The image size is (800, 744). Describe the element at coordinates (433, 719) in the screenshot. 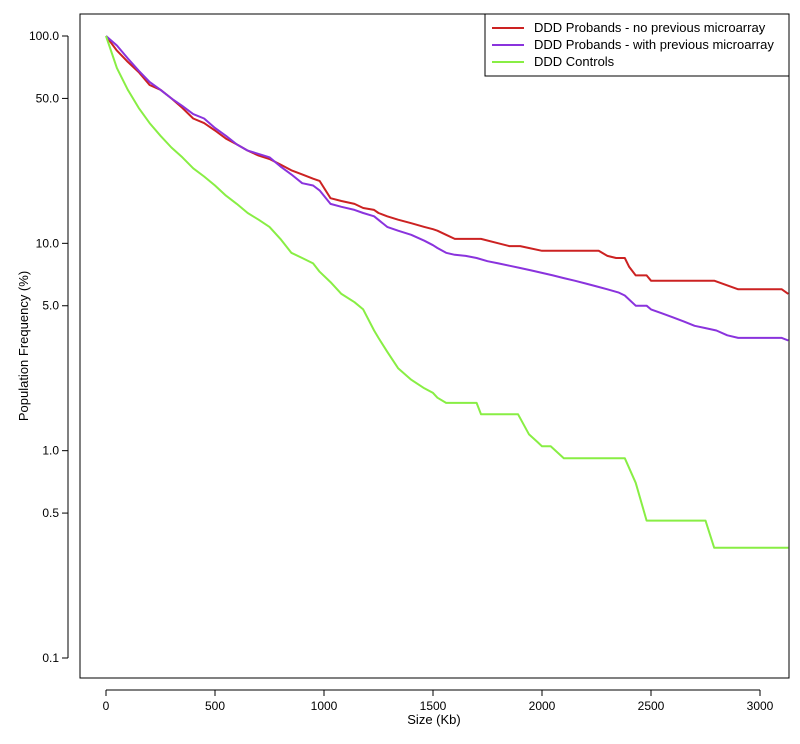

I see `x-axis-title: Size (Kb)` at that location.